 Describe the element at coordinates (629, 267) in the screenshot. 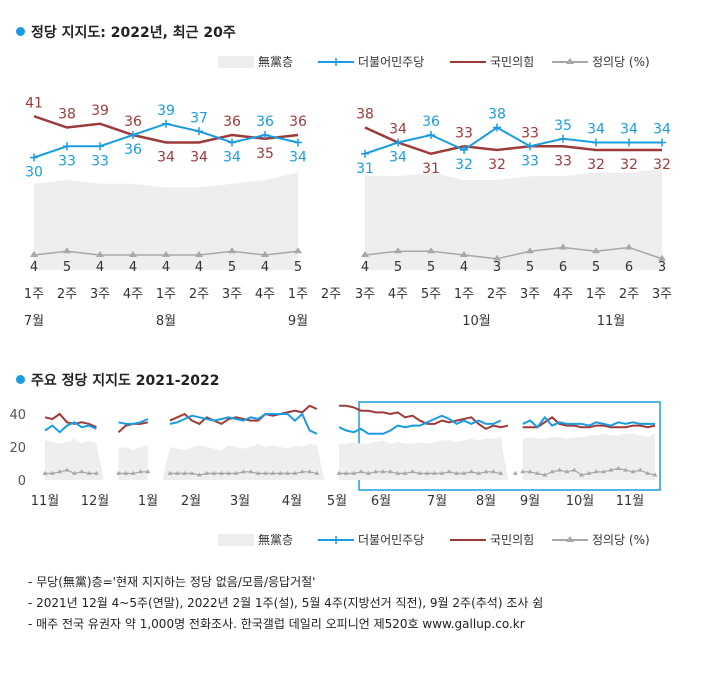

I see `data-label-justice: 6` at that location.